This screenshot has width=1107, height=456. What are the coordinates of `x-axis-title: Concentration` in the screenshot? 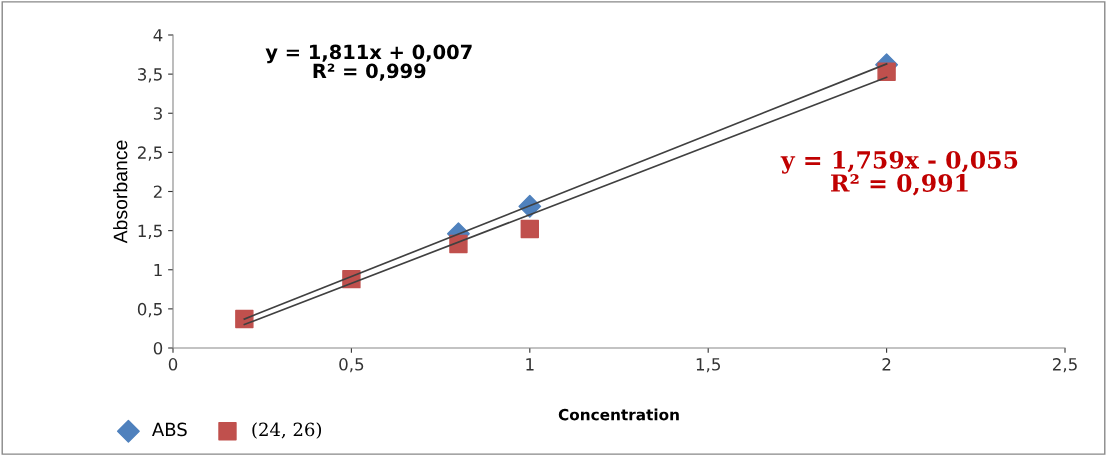 It's located at (618, 414).